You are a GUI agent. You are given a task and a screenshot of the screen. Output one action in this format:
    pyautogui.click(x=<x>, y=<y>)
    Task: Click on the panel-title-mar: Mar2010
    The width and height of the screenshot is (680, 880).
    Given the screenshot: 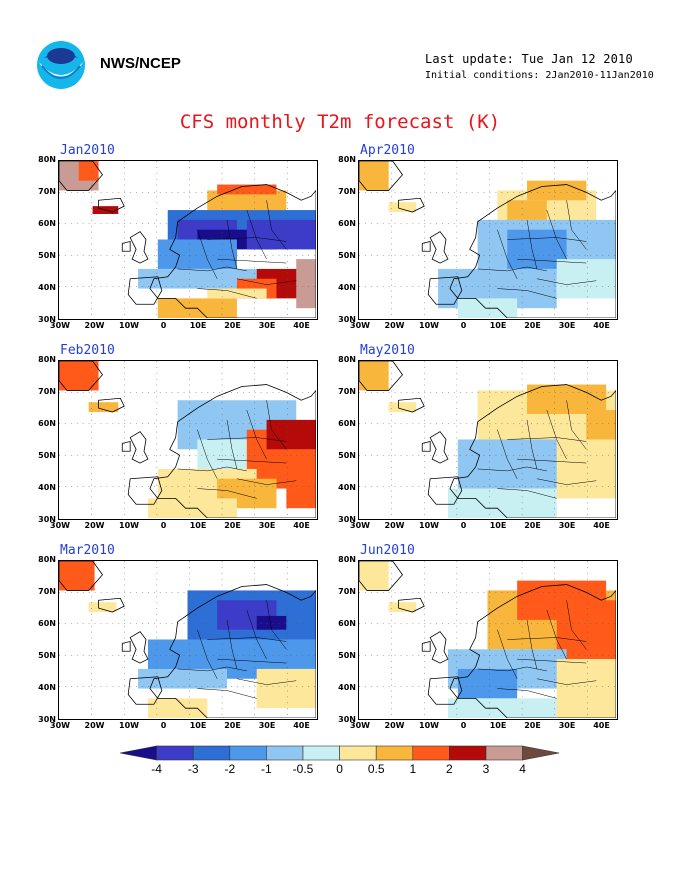 What is the action you would take?
    pyautogui.click(x=87, y=550)
    